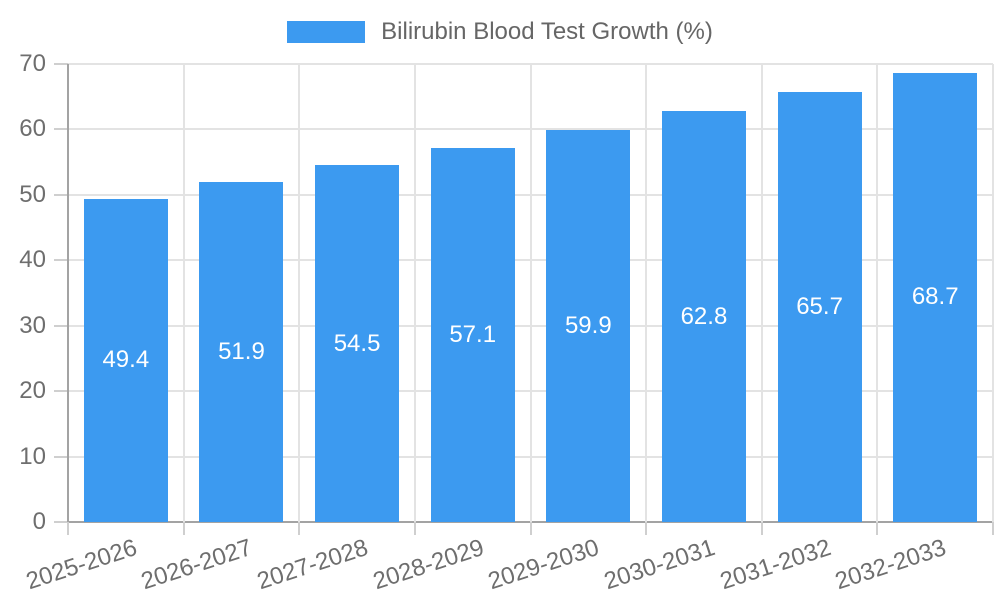 The width and height of the screenshot is (1000, 600). I want to click on bar: 51.9, so click(241, 352).